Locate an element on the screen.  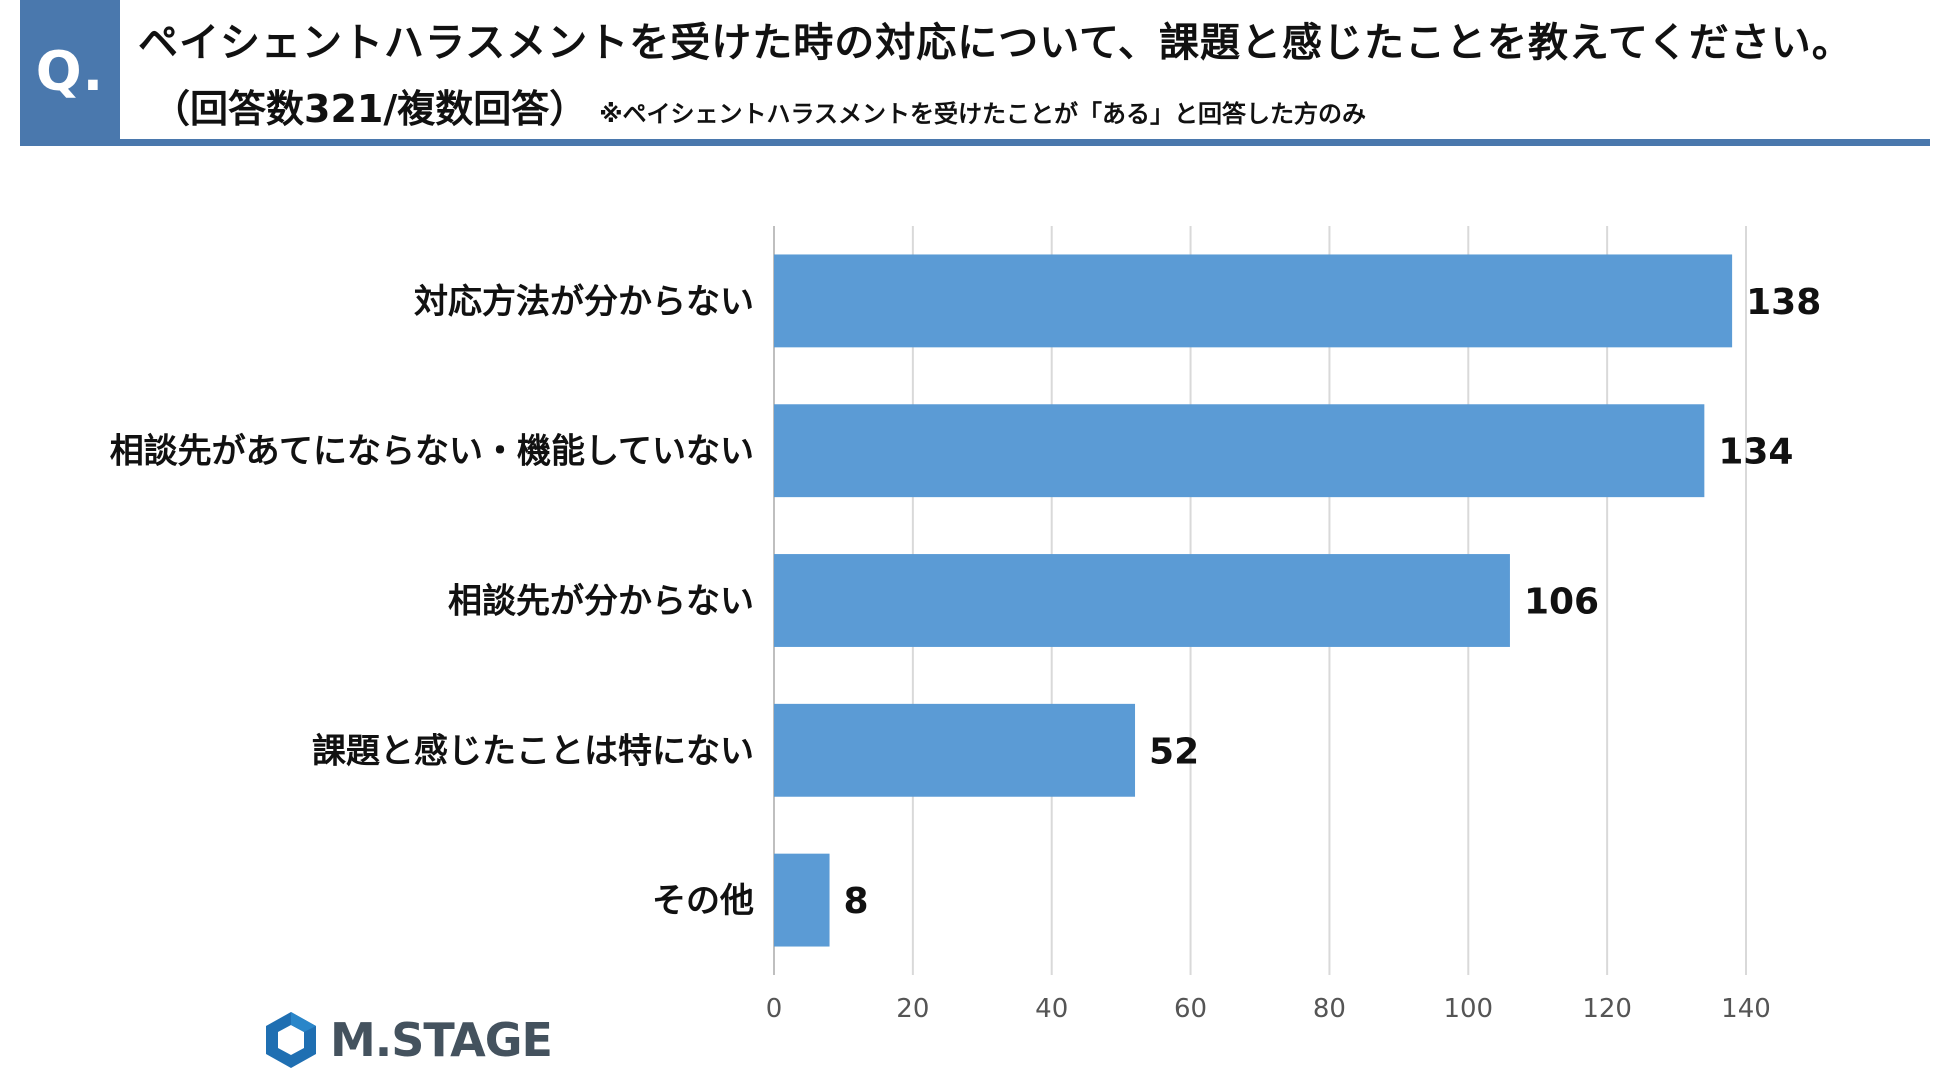
x-tick-label: 140 is located at coordinates (1746, 1009).